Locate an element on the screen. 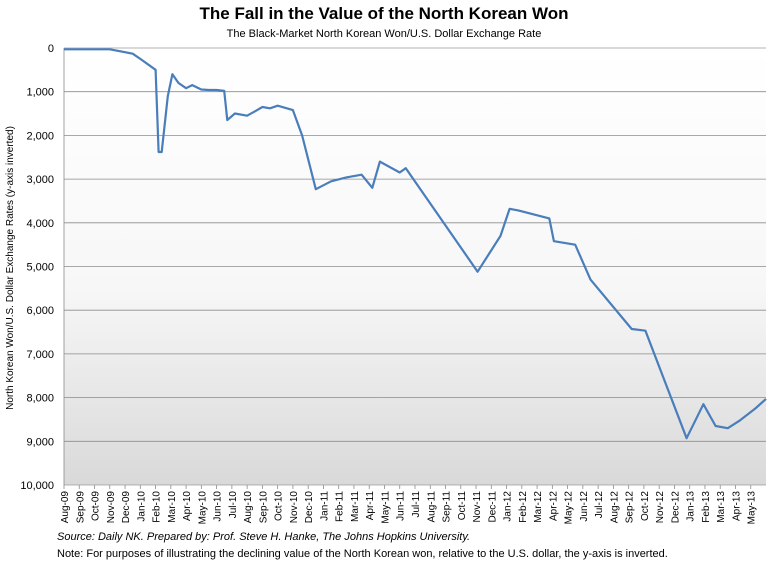 Image resolution: width=768 pixels, height=566 pixels. x-tick-label: Oct-09 is located at coordinates (96, 506).